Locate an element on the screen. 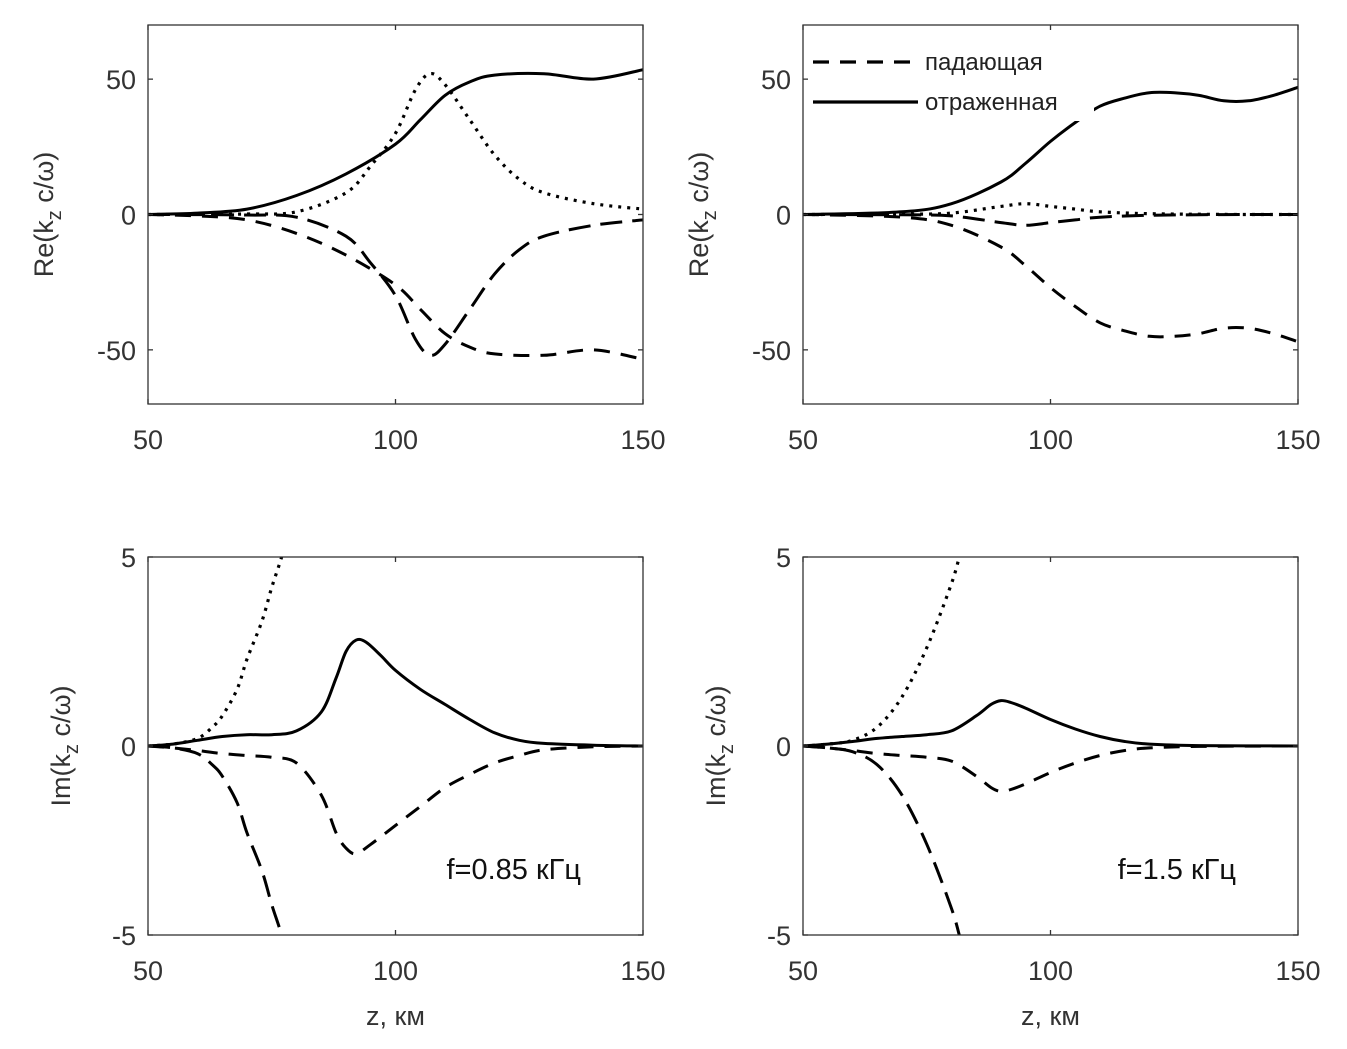 The height and width of the screenshot is (1049, 1347). legend-label: падающая is located at coordinates (984, 62).